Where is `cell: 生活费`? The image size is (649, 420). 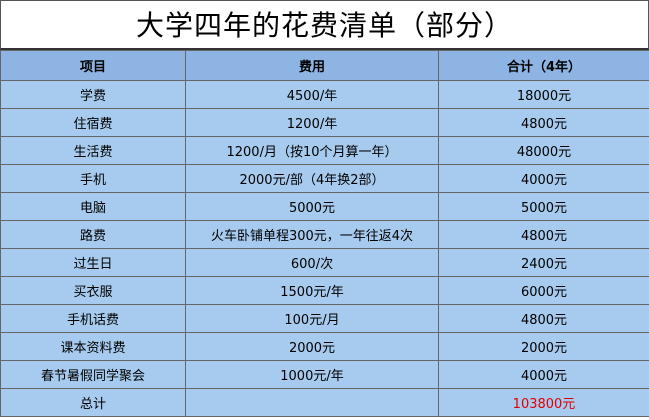 cell: 生活费 is located at coordinates (93, 150).